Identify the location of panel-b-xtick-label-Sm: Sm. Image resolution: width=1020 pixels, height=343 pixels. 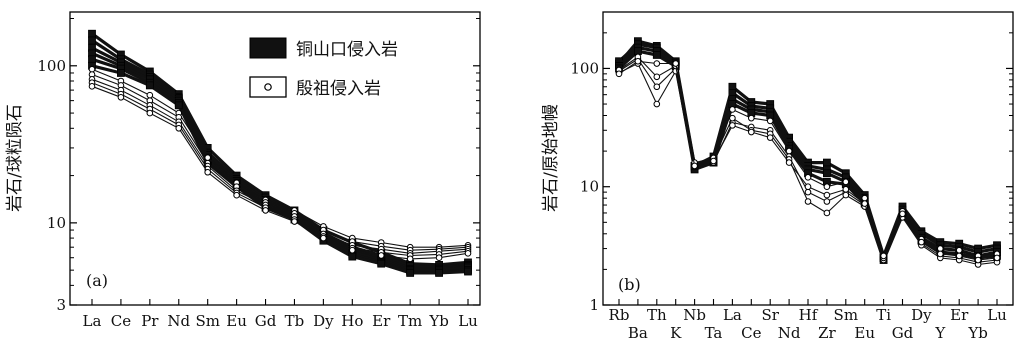
(846, 315).